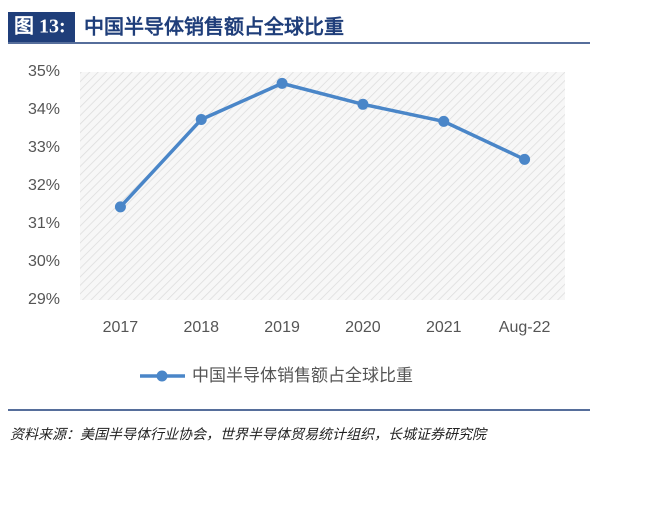  I want to click on legend-label: 中国半导体销售额占全球比重, so click(302, 376).